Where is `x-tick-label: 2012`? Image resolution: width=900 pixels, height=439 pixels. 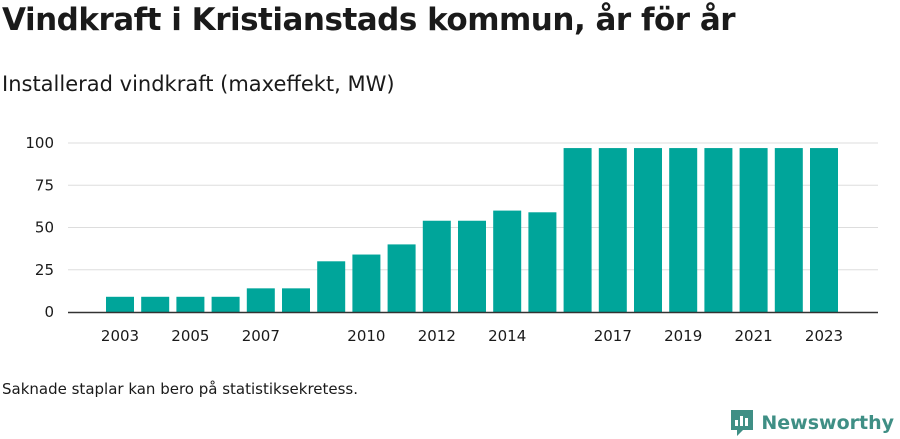 x-tick-label: 2012 is located at coordinates (437, 336).